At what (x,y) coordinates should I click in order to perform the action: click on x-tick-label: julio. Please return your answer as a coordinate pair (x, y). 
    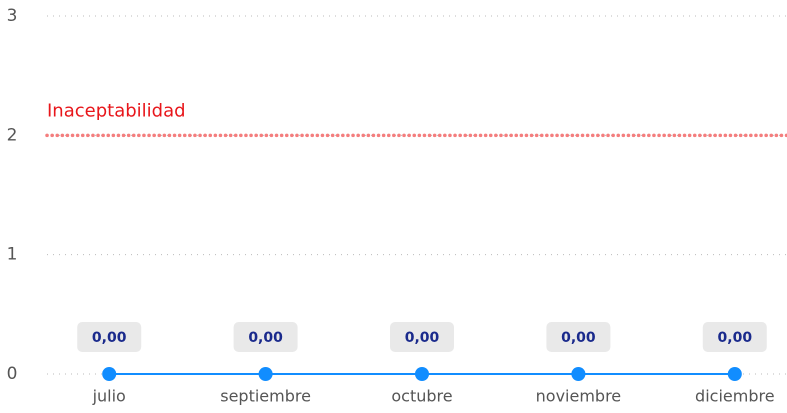
    Looking at the image, I should click on (109, 396).